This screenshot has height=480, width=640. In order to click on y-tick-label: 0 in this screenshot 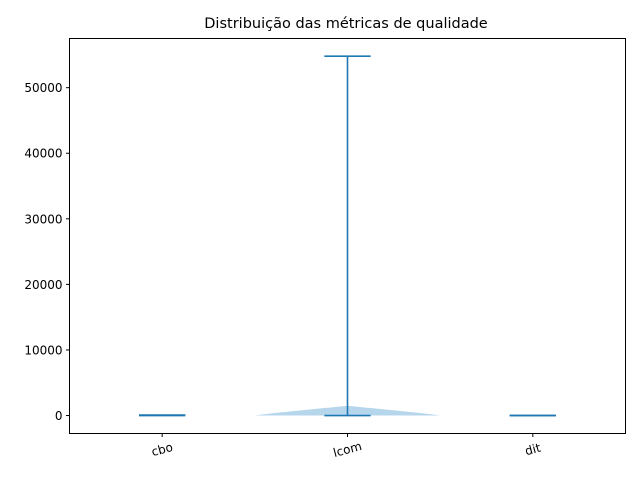, I will do `click(59, 416)`.